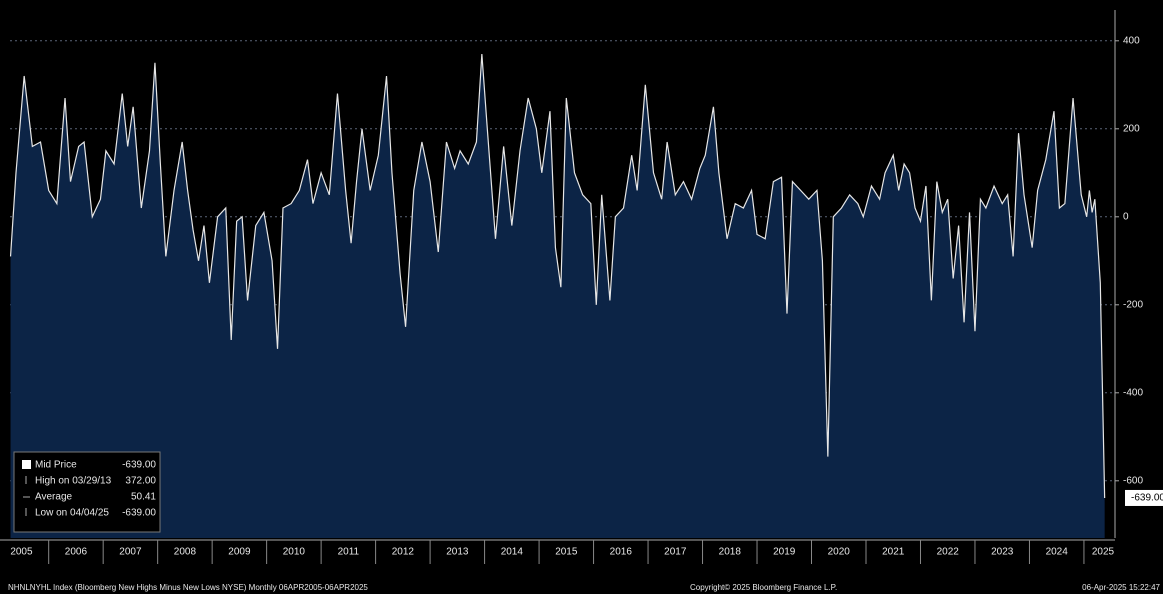  What do you see at coordinates (730, 552) in the screenshot?
I see `x-tick-label: 2018` at bounding box center [730, 552].